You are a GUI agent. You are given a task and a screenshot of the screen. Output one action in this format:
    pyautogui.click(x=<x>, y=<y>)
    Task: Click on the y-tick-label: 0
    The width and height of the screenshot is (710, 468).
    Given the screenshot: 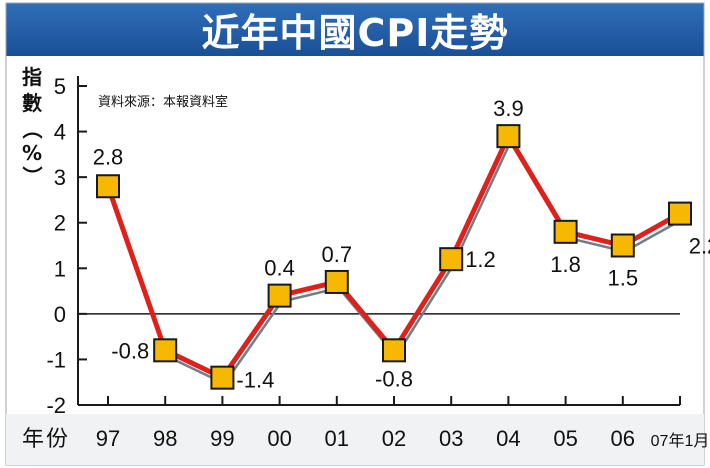 What is the action you would take?
    pyautogui.click(x=60, y=314)
    